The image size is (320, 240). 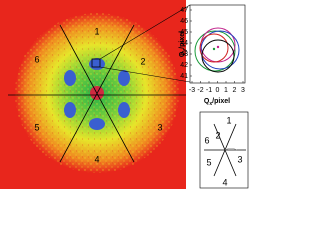 What do you see at coordinates (243, 90) in the screenshot?
I see `x-tick-label: 3` at bounding box center [243, 90].